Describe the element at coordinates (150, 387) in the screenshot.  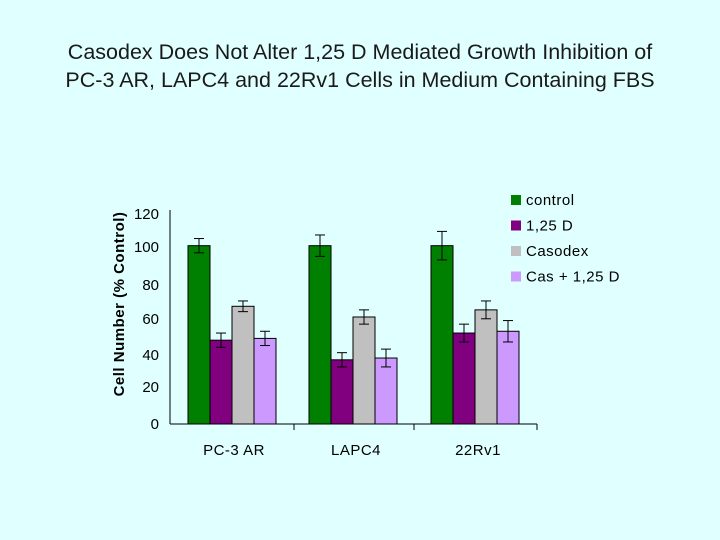
I see `y-tick-label: 20` at that location.